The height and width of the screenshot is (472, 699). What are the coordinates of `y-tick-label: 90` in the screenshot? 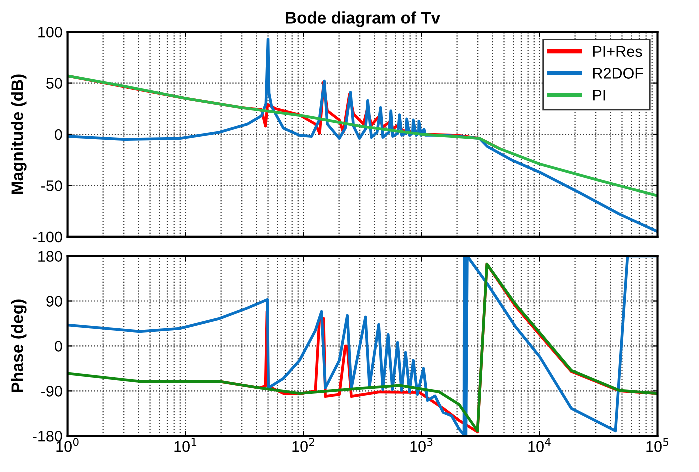 It's located at (54, 301).